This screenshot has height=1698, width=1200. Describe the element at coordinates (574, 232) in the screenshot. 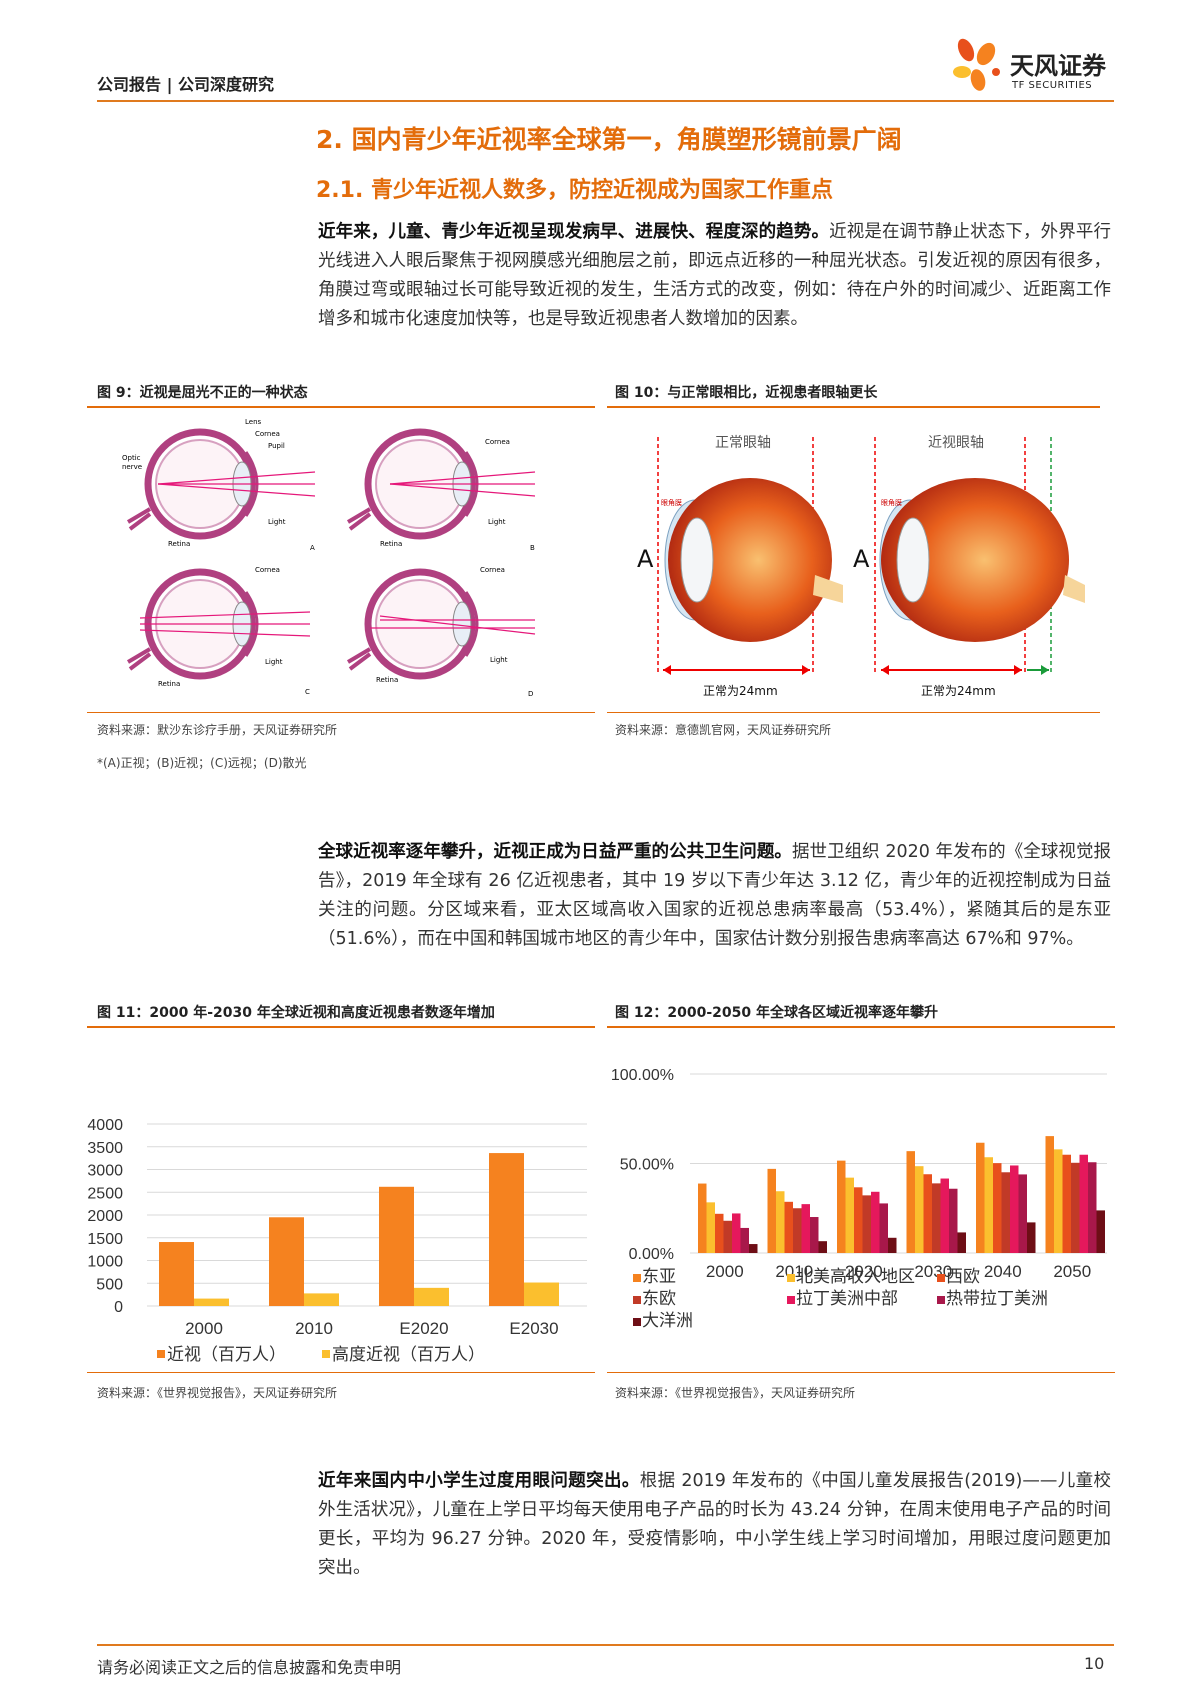

I see `paragraph-1-lead: 近年来，儿童、青少年近视呈现发病早、进展快、程度深的趋势。` at that location.